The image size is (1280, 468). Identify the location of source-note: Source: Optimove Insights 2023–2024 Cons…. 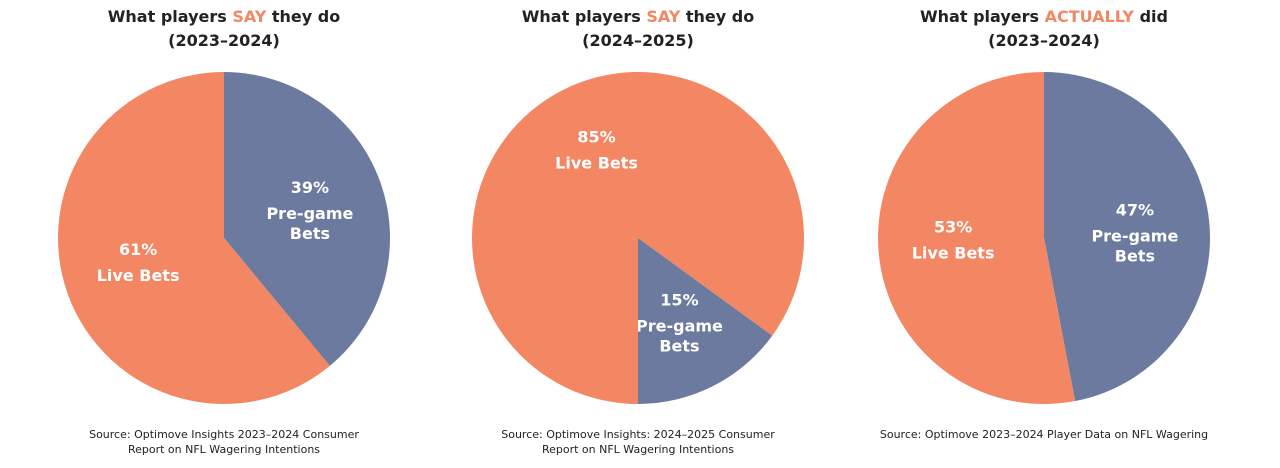
(224, 434).